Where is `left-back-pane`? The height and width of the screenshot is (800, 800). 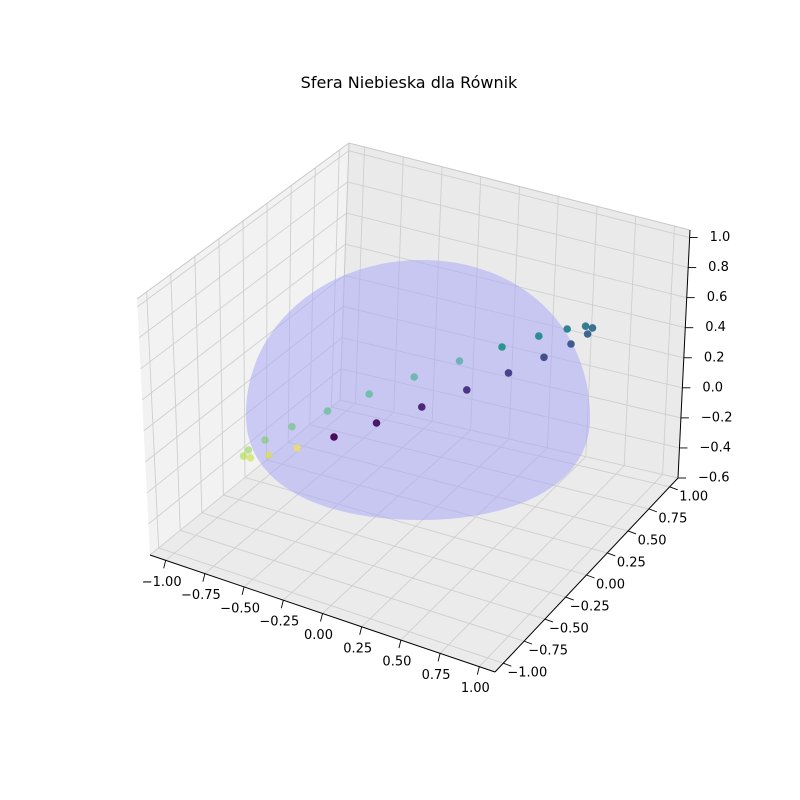 left-back-pane is located at coordinates (243, 349).